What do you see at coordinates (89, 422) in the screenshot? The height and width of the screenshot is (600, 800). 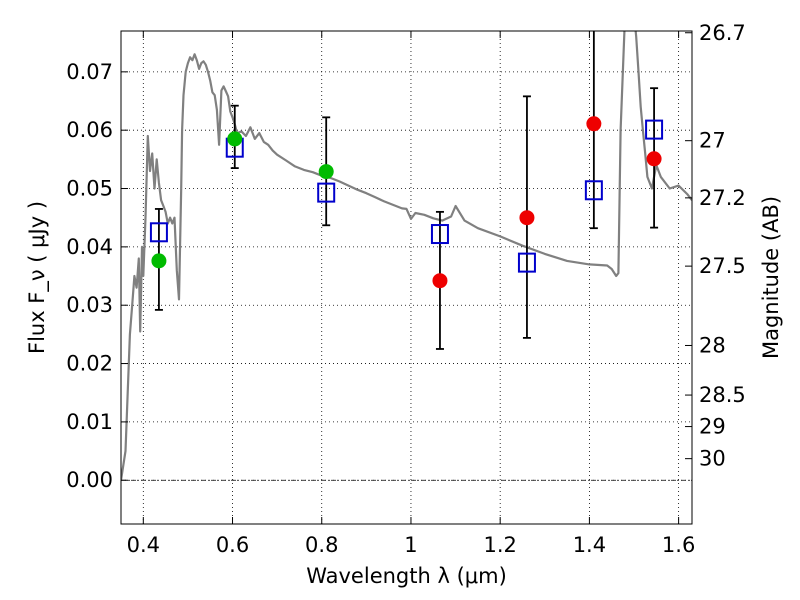 I see `y-tick-label: 0.01` at bounding box center [89, 422].